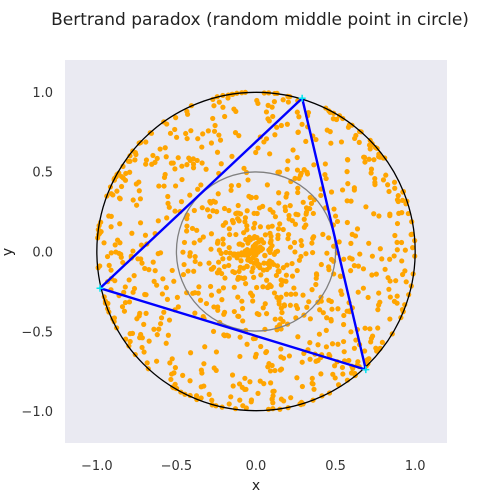  I want to click on x-ticks: −1.0 −0.5 0.0 0.5 1.0, so click(253, 466).